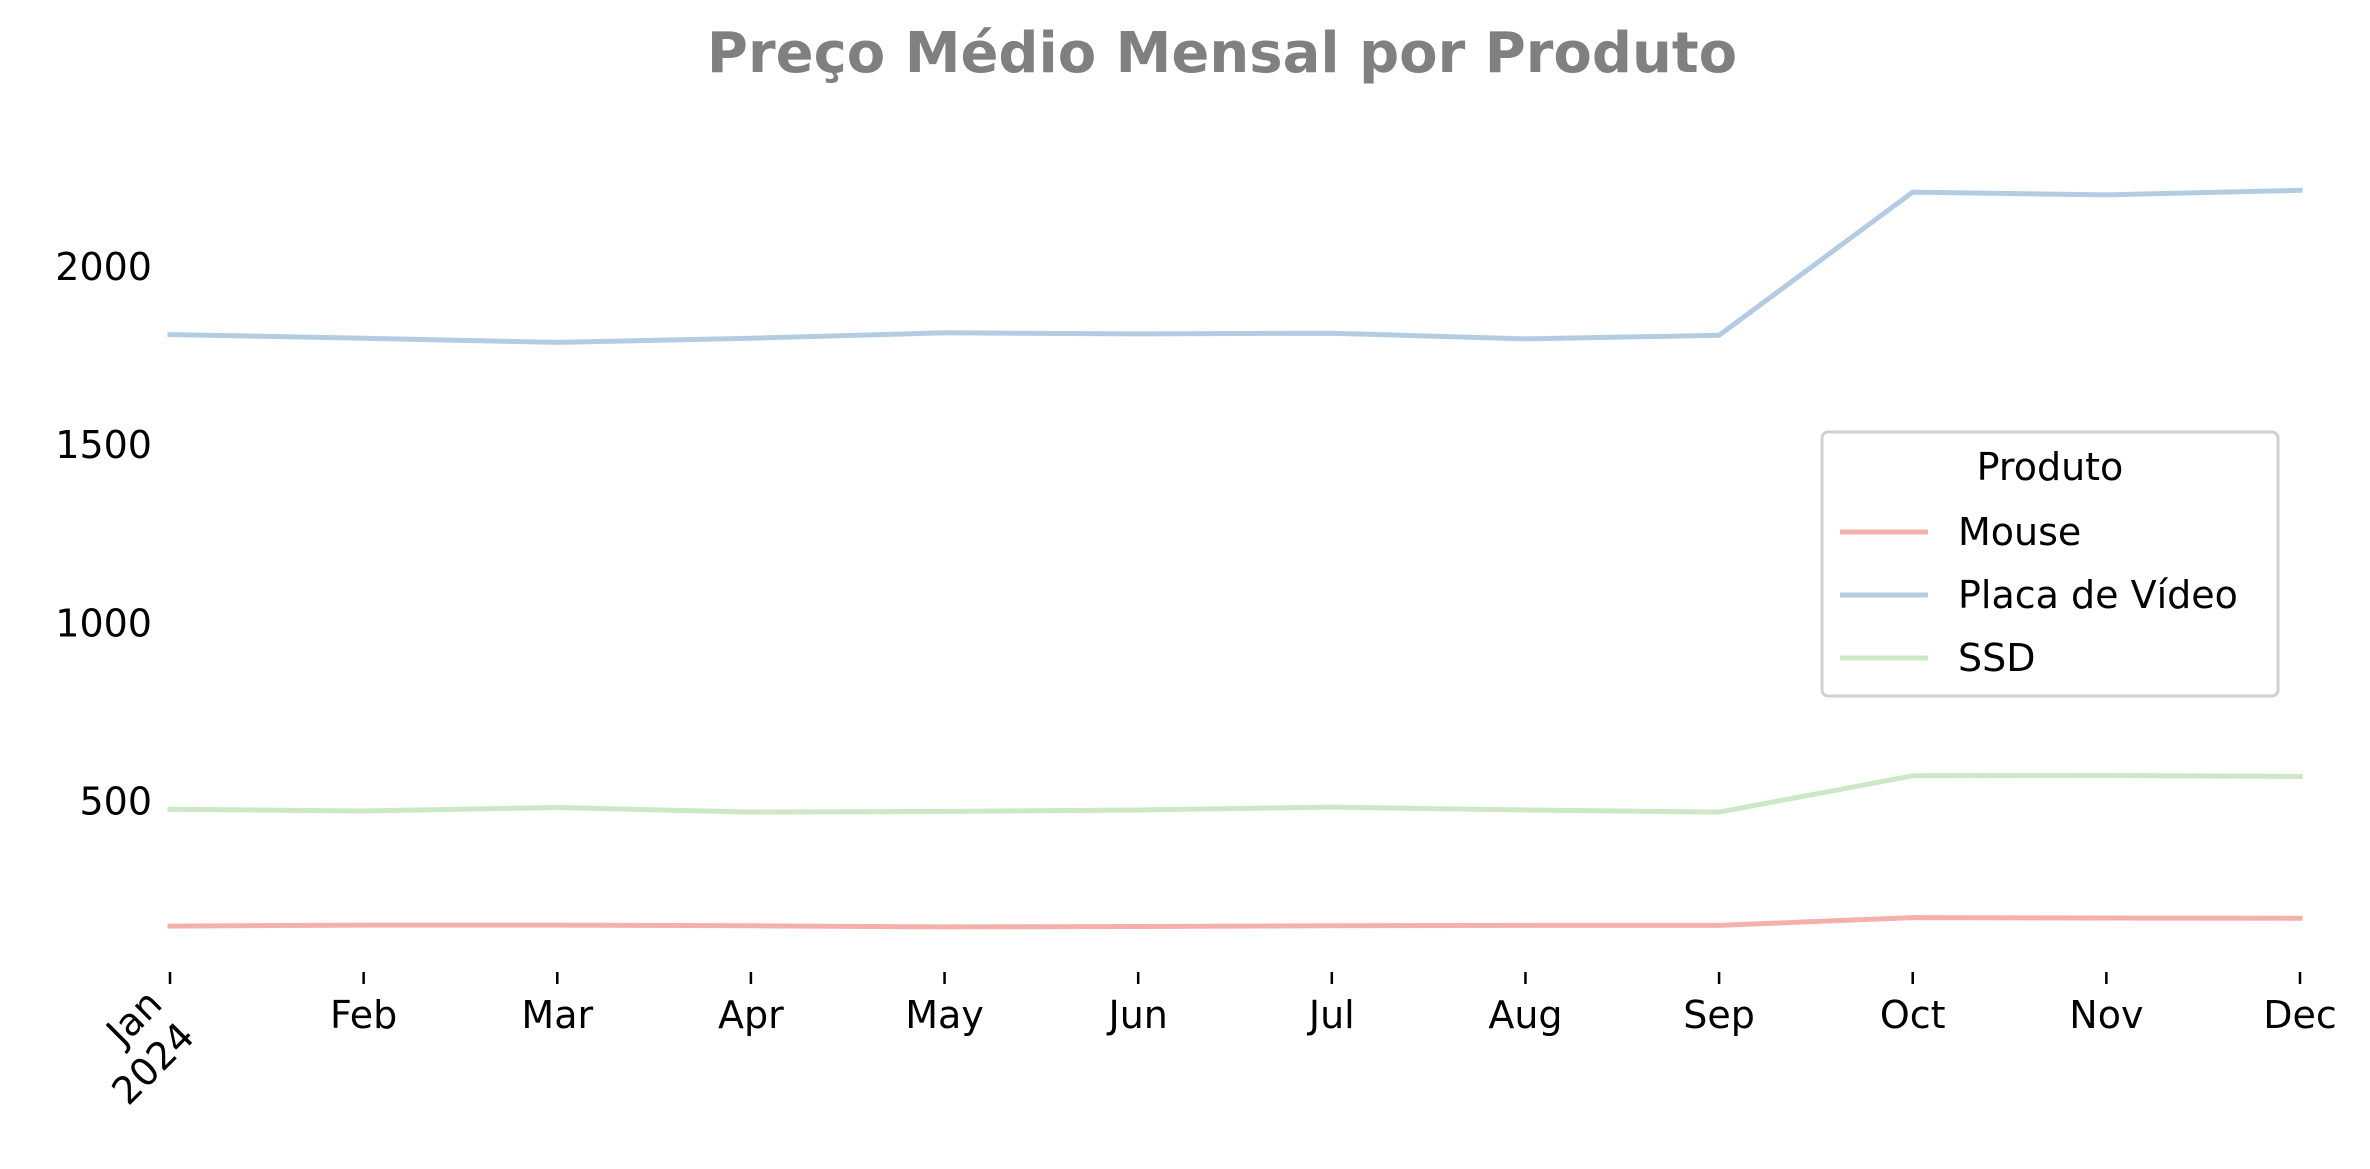 The height and width of the screenshot is (1169, 2370). Describe the element at coordinates (2019, 532) in the screenshot. I see `legend-label-mouse: Mouse` at that location.